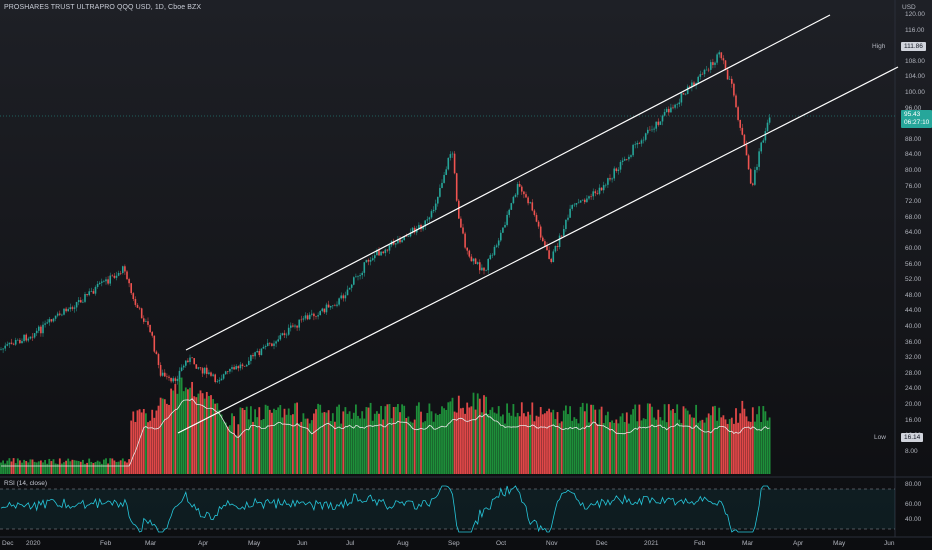 The height and width of the screenshot is (550, 932). I want to click on last-price-countdown: 06:27:10, so click(917, 122).